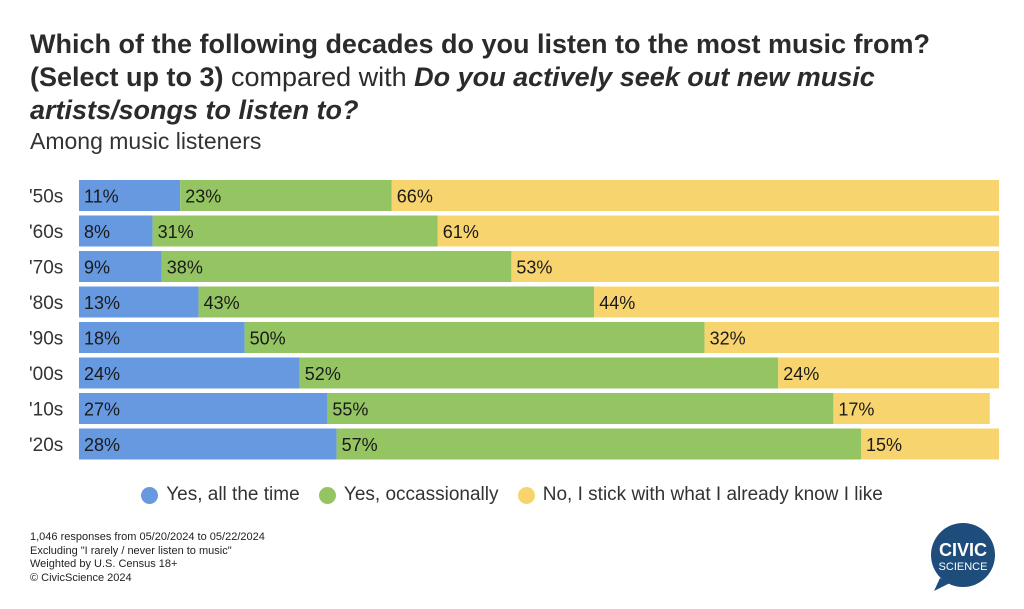 The height and width of the screenshot is (609, 1024). What do you see at coordinates (203, 197) in the screenshot?
I see `data-label-50s-yes-occasionally: 23%` at bounding box center [203, 197].